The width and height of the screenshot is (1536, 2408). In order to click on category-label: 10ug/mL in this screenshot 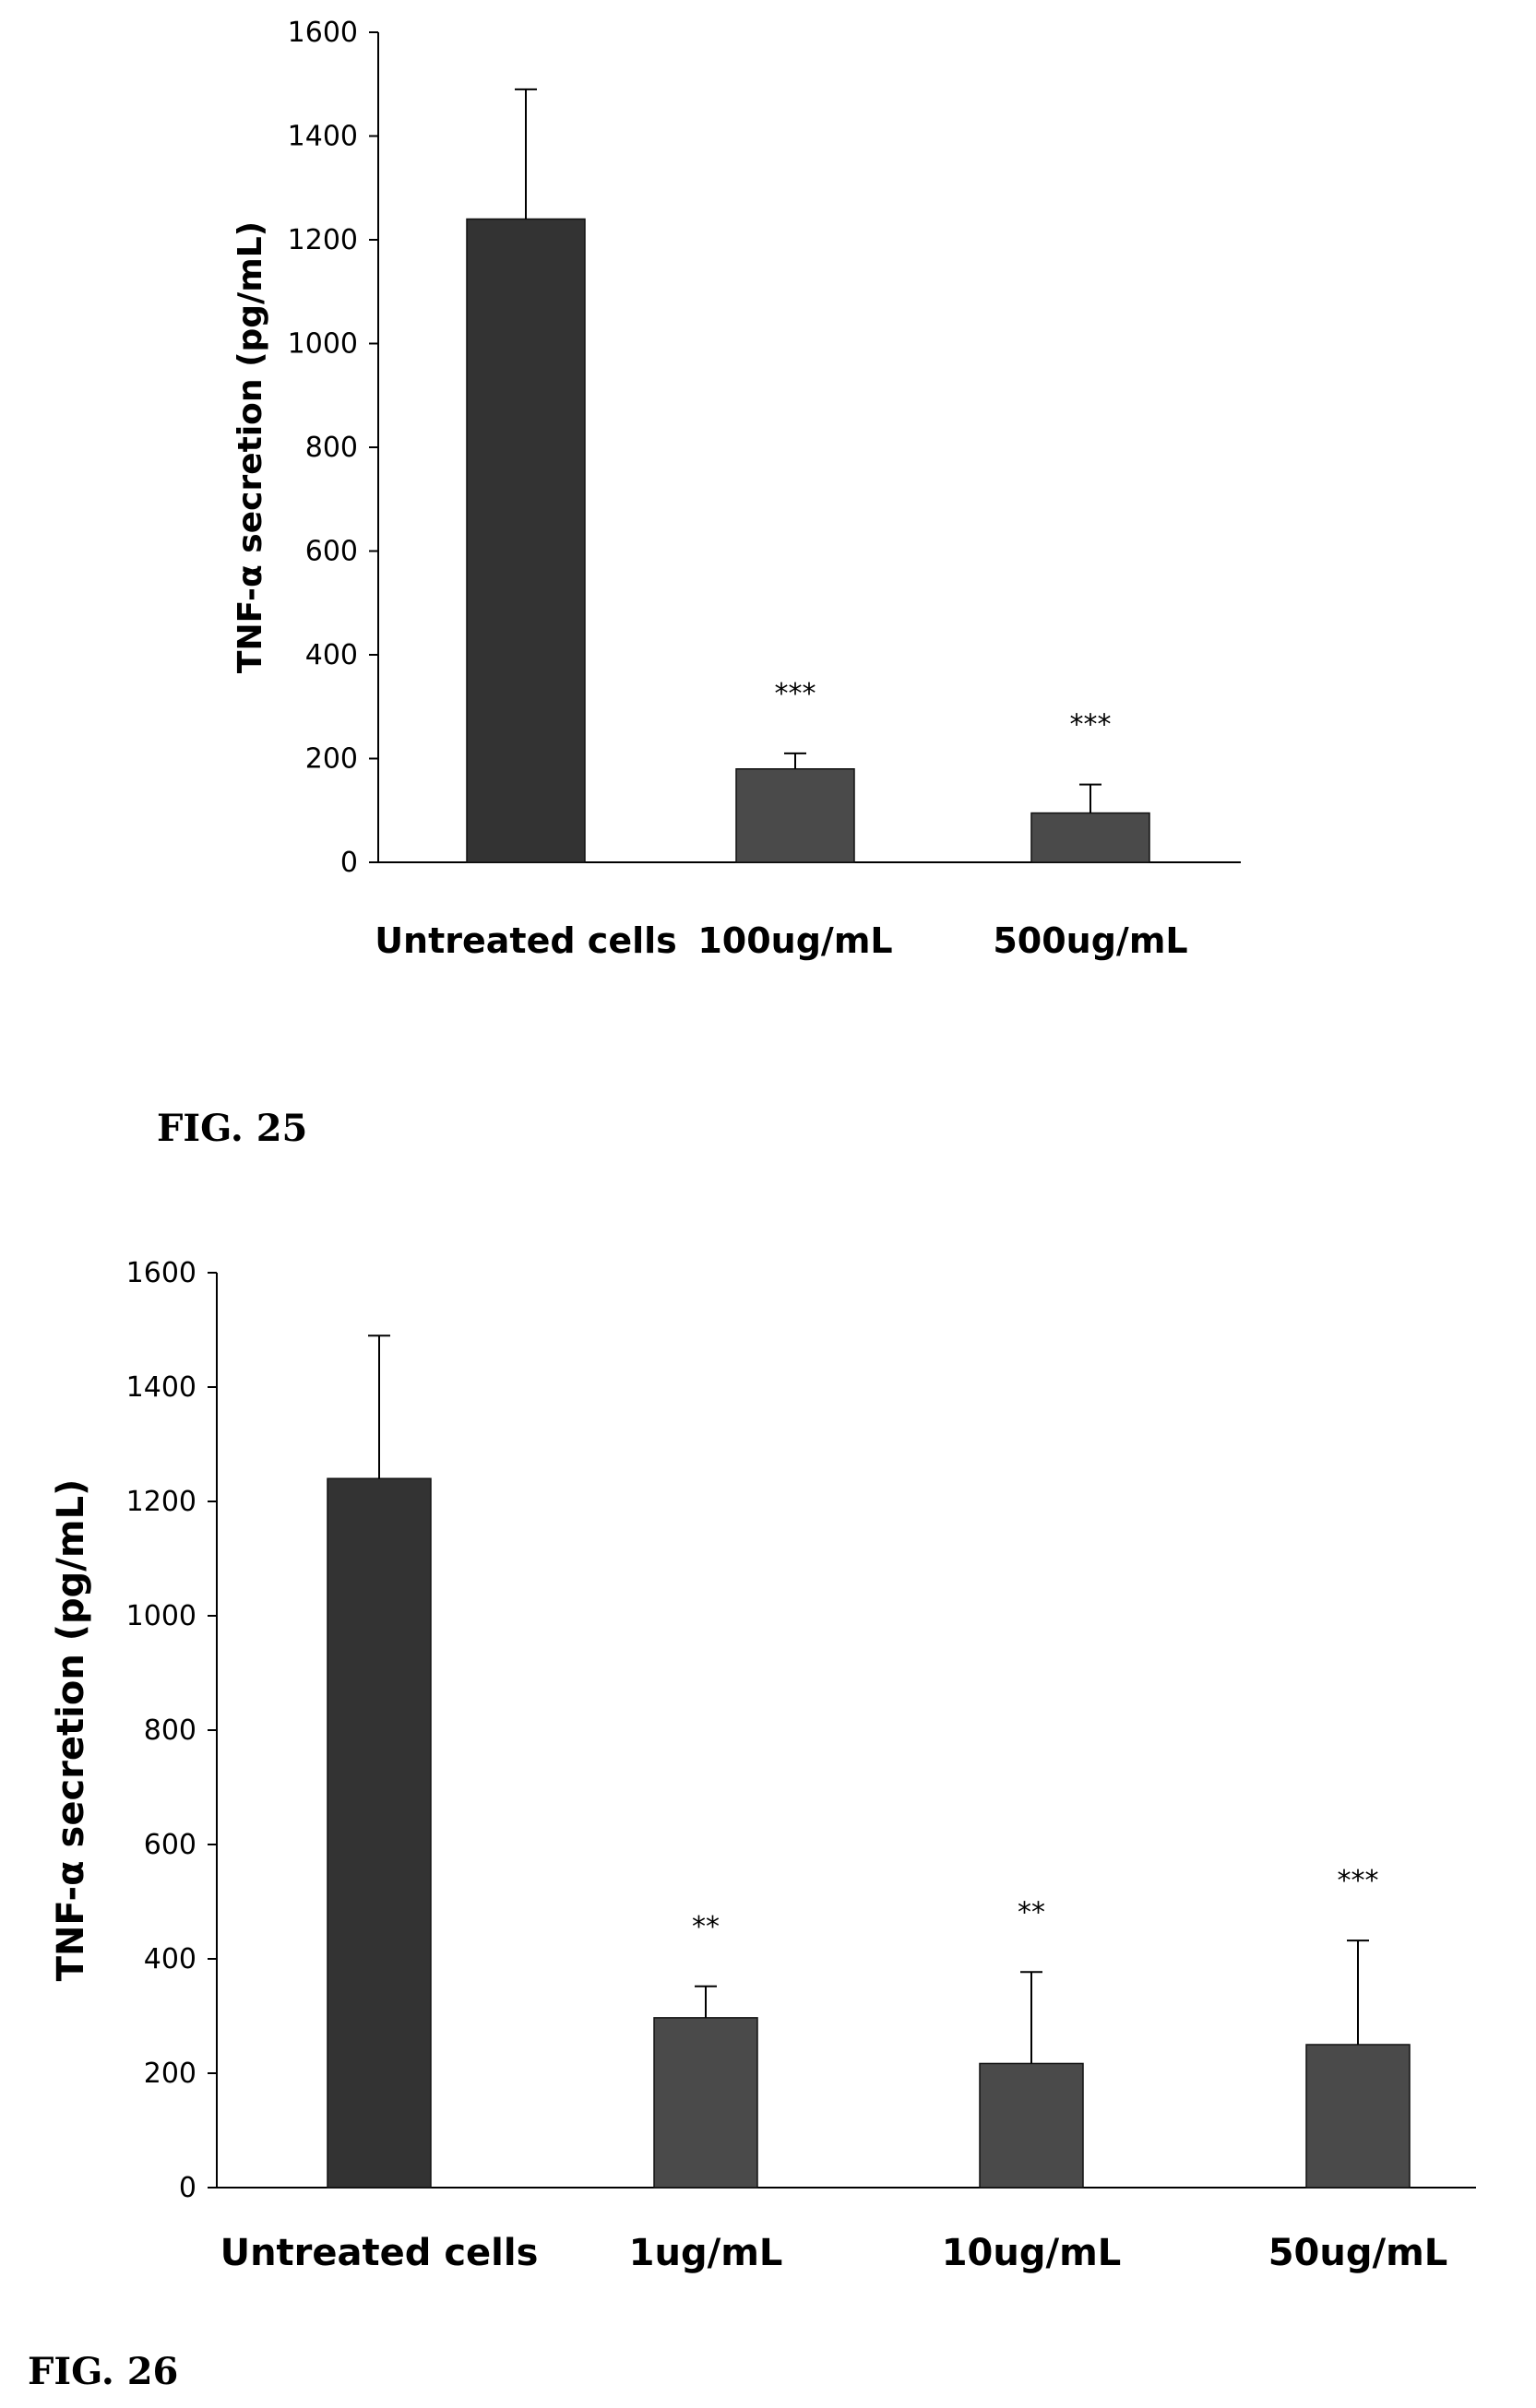, I will do `click(1032, 2253)`.